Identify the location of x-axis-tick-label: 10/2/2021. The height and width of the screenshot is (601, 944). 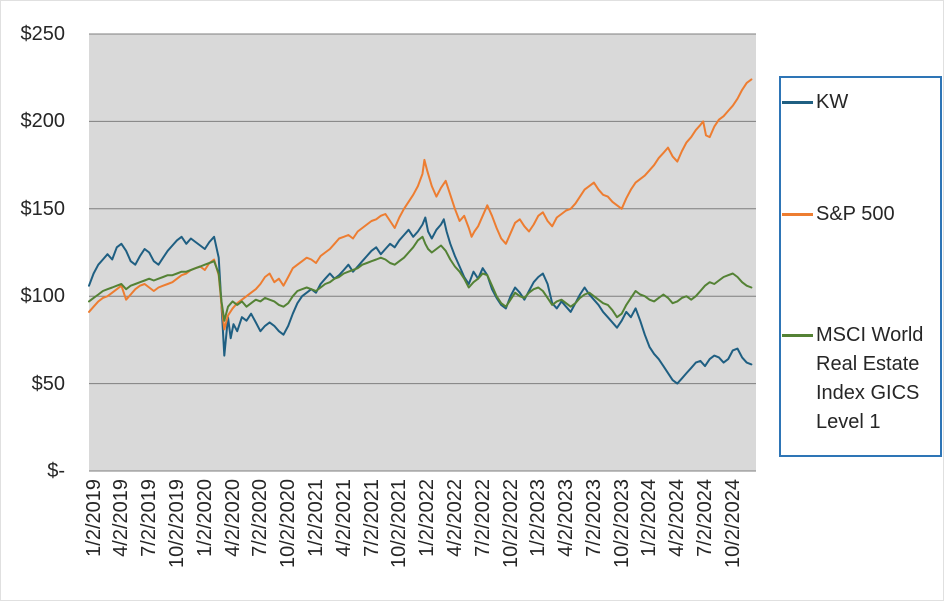
(399, 523).